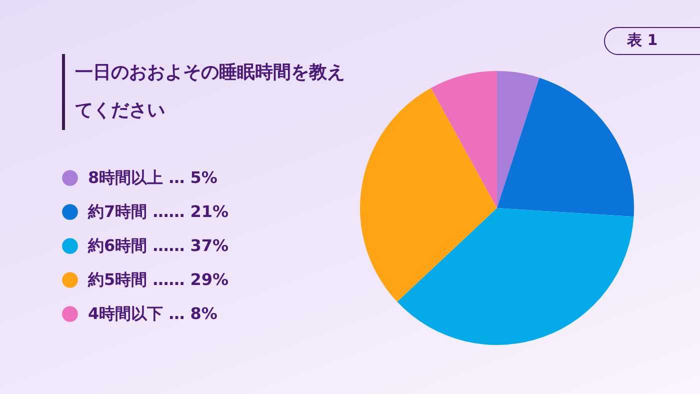 The height and width of the screenshot is (394, 700). Describe the element at coordinates (203, 92) in the screenshot. I see `text: 一日のおおよその睡眠時間を教えてください` at that location.